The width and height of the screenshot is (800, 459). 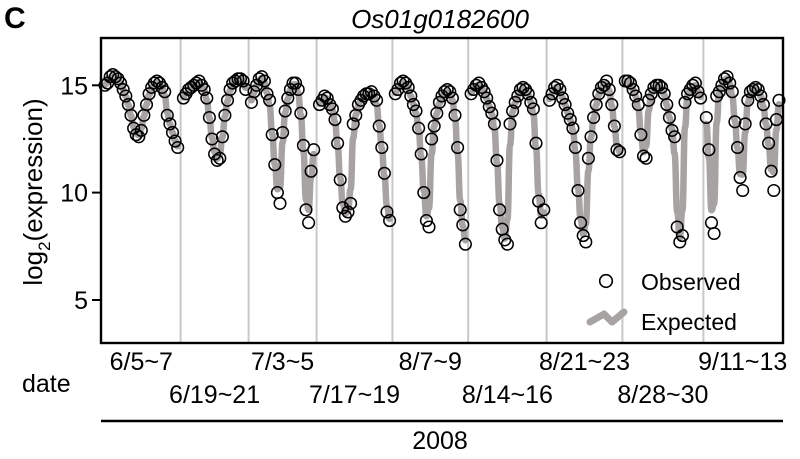 I want to click on y-axis-label: log2(expression), so click(x=36, y=191).